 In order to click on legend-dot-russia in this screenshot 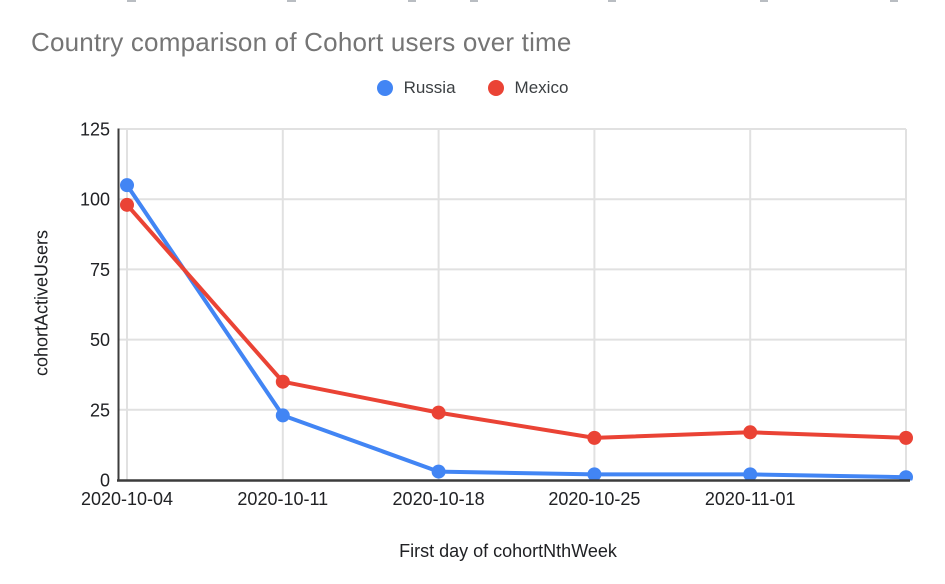, I will do `click(384, 88)`.